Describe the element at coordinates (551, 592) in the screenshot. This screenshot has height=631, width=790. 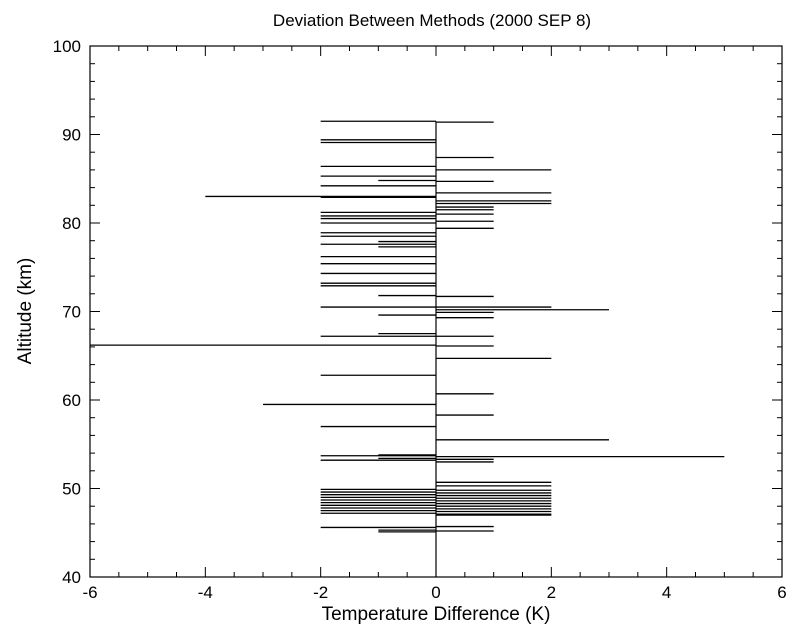
I see `x-tick-label: 2` at that location.